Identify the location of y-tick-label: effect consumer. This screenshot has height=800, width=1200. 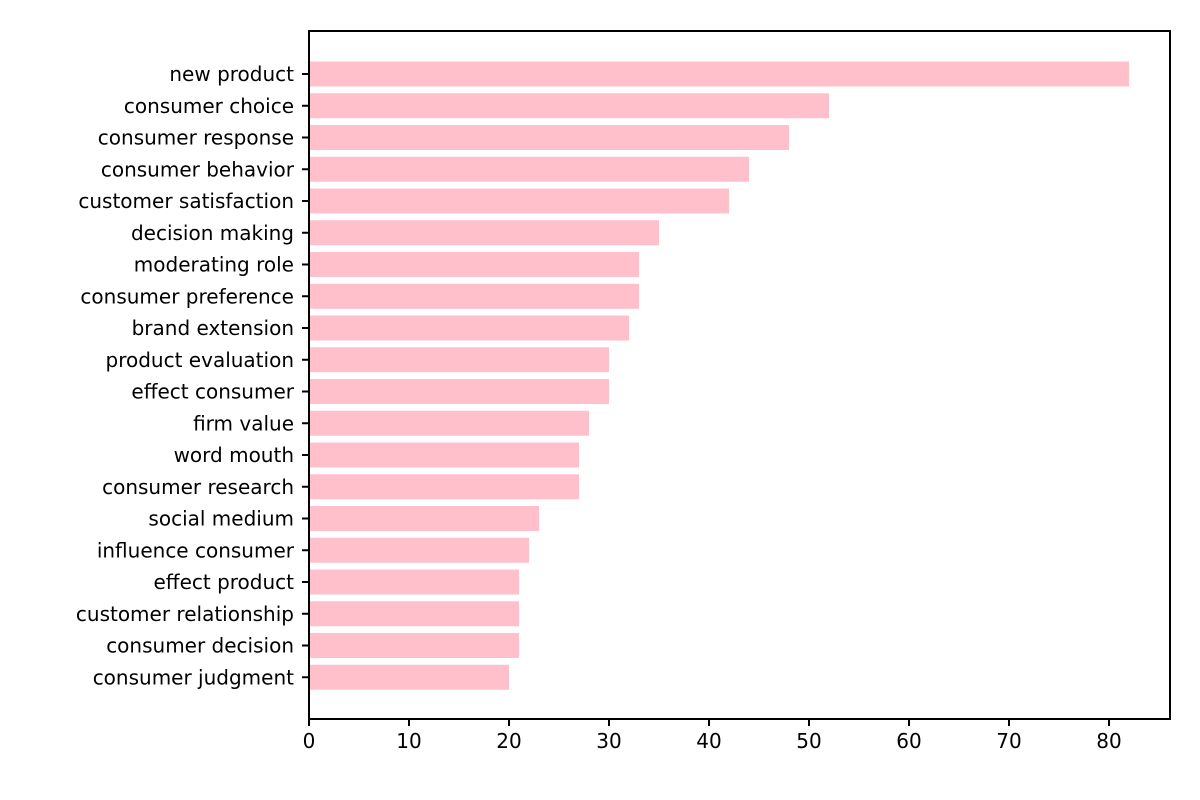
(212, 392).